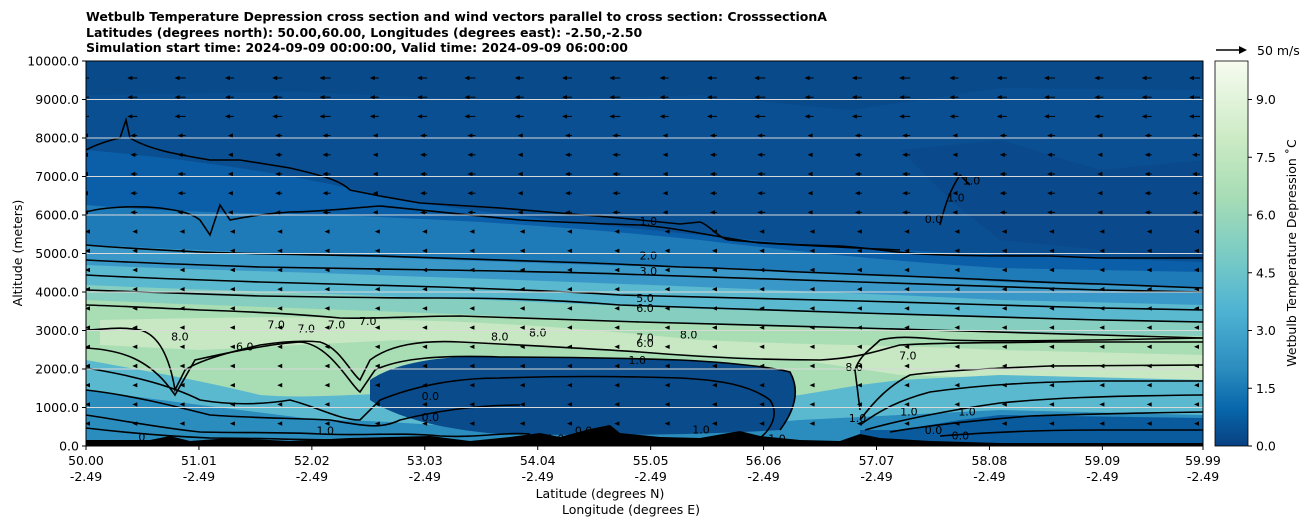 The width and height of the screenshot is (1312, 526). Describe the element at coordinates (645, 298) in the screenshot. I see `contour-label: 5.0` at that location.